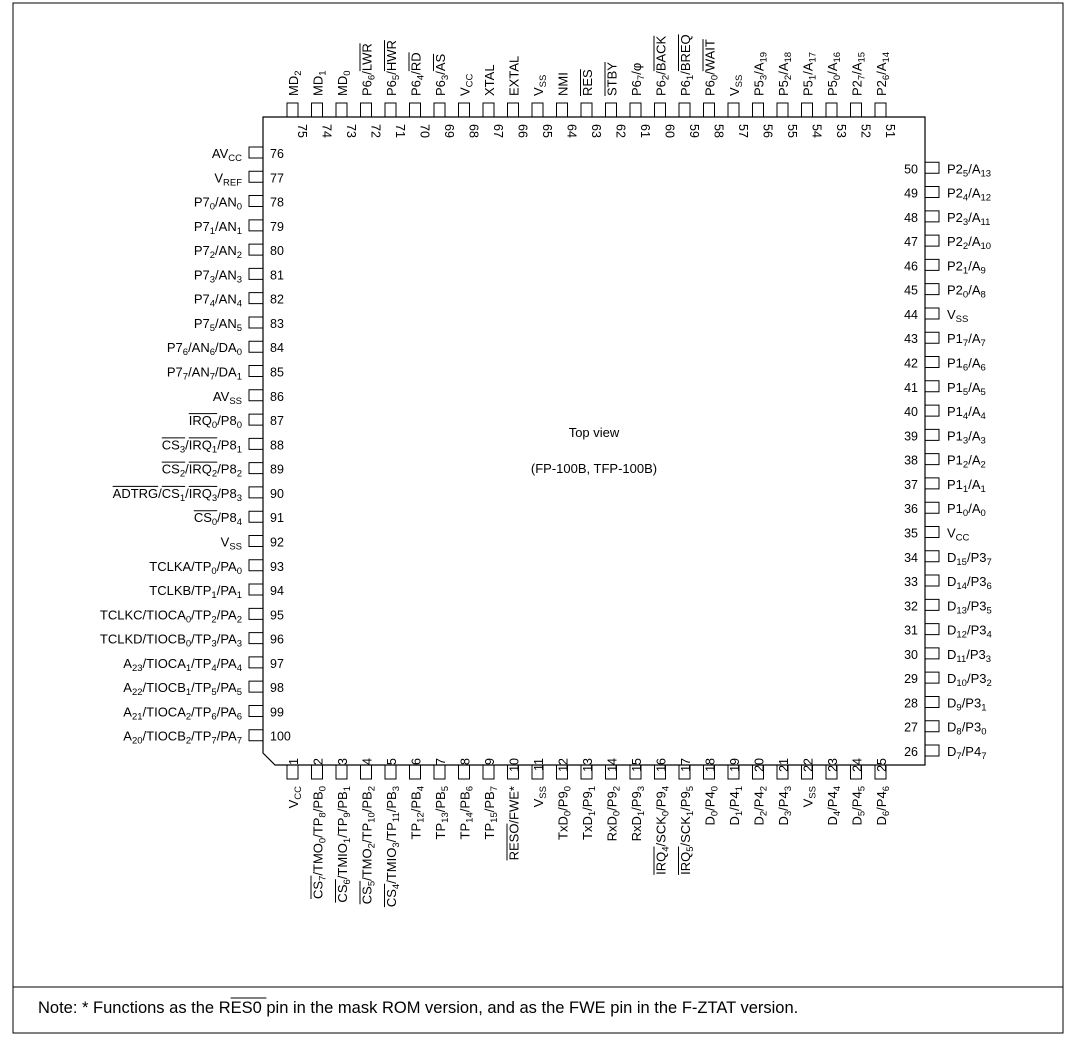 The height and width of the screenshot is (1041, 1074). I want to click on pin-label: D9/P31, so click(967, 704).